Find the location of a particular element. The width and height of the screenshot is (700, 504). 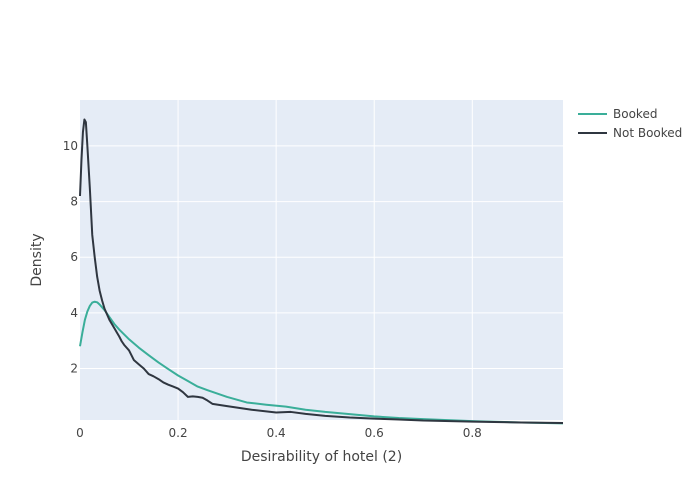

legend-label: Booked is located at coordinates (635, 114).